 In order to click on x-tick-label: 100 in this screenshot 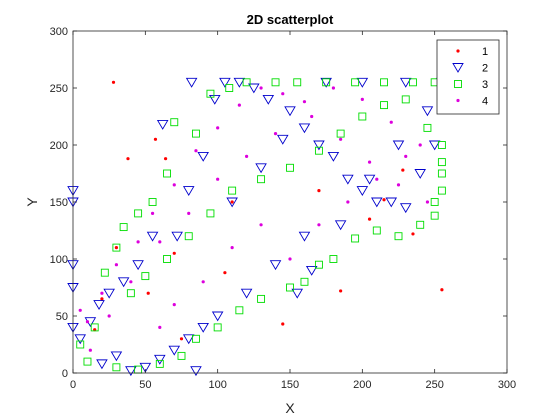, I will do `click(217, 385)`.